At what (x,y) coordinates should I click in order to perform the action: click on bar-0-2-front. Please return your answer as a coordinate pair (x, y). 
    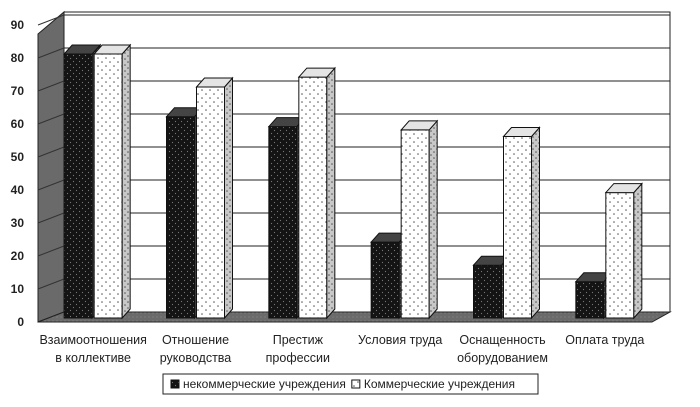
    Looking at the image, I should click on (283, 222).